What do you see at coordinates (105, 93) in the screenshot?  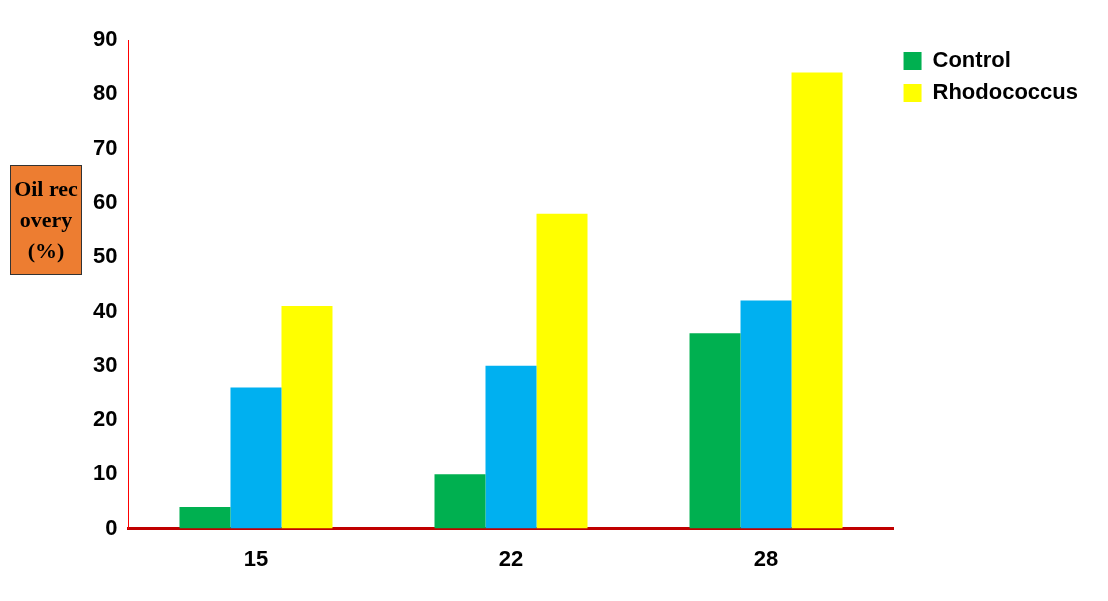 I see `y-tick-label: 80` at bounding box center [105, 93].